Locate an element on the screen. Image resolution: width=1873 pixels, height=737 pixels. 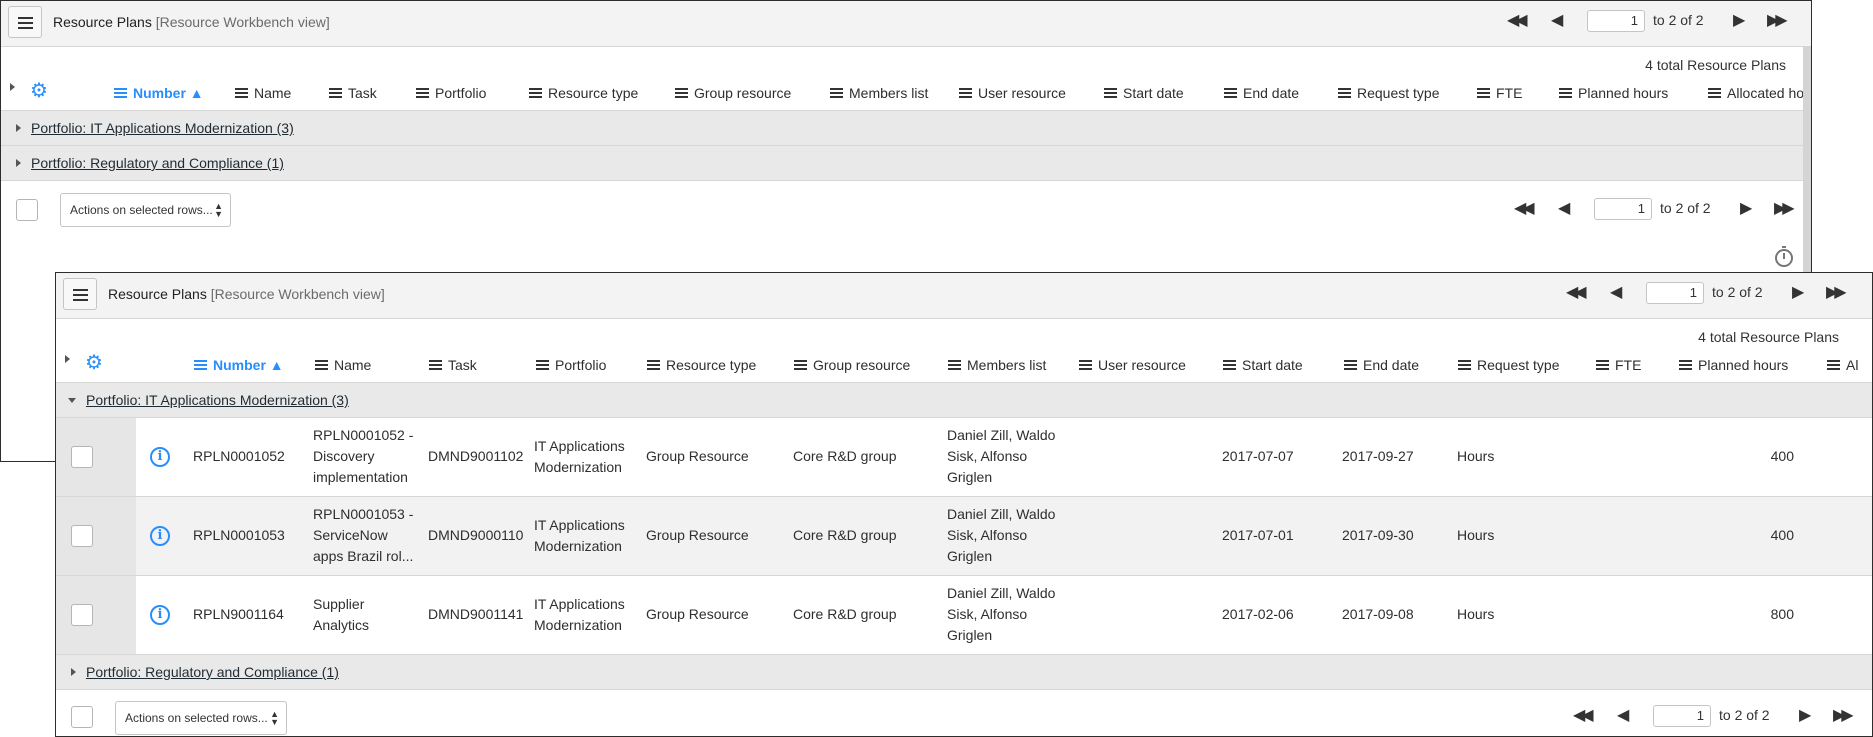
collapse-group-icon is located at coordinates (72, 400).